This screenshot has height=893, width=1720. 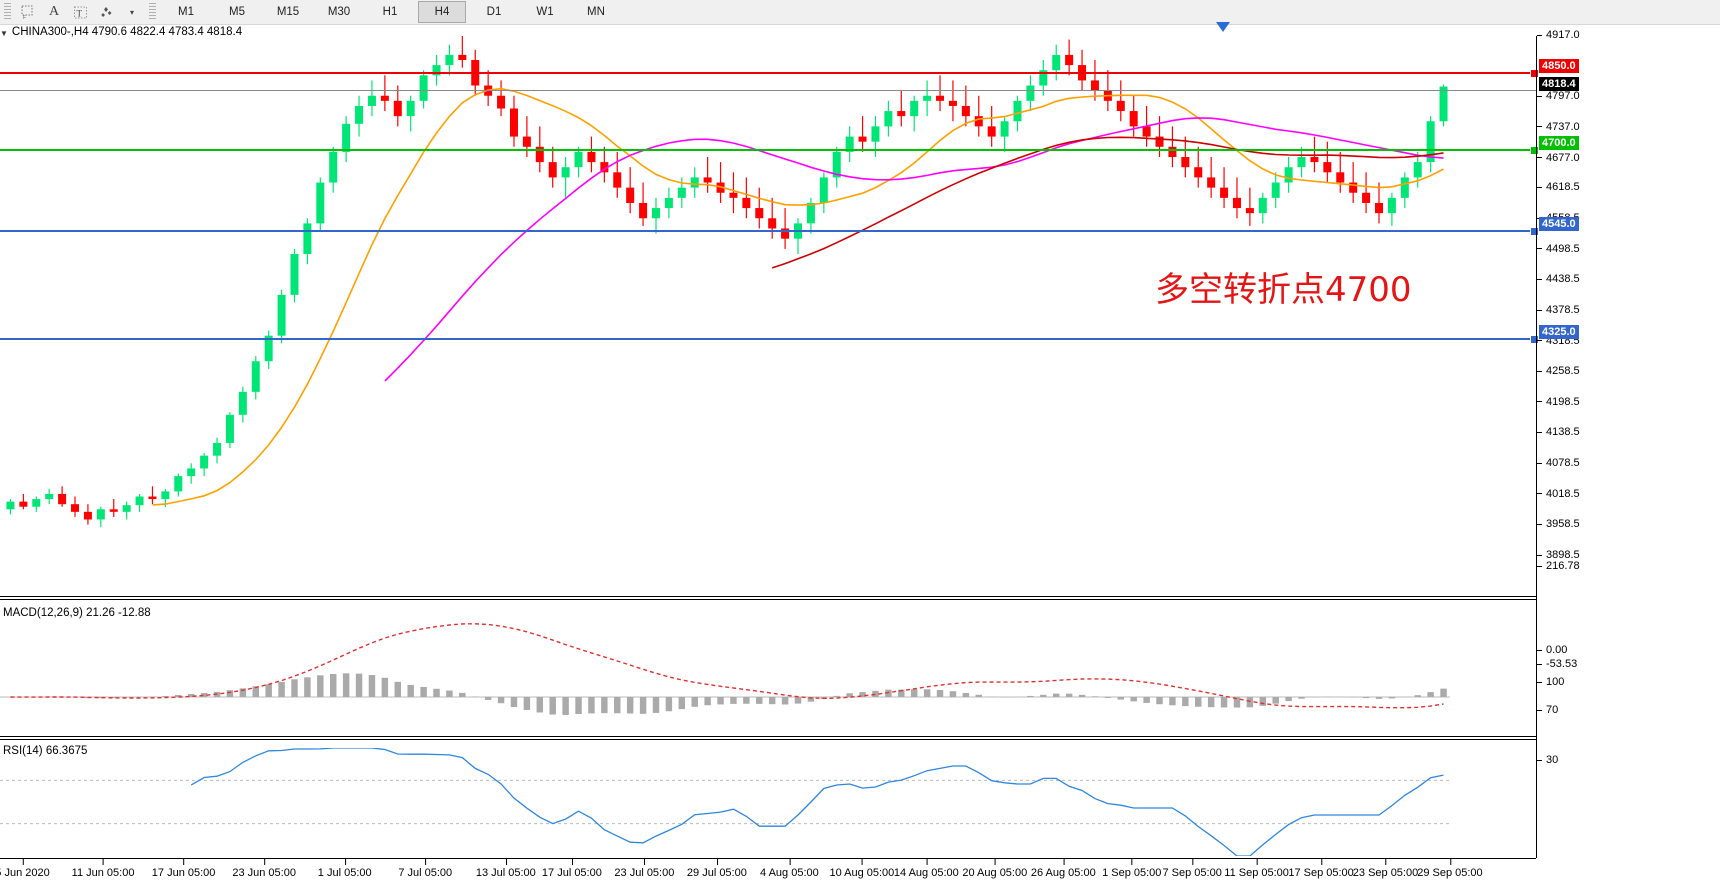 I want to click on time-tick-18: 17 Sep 05:00, so click(x=1321, y=868).